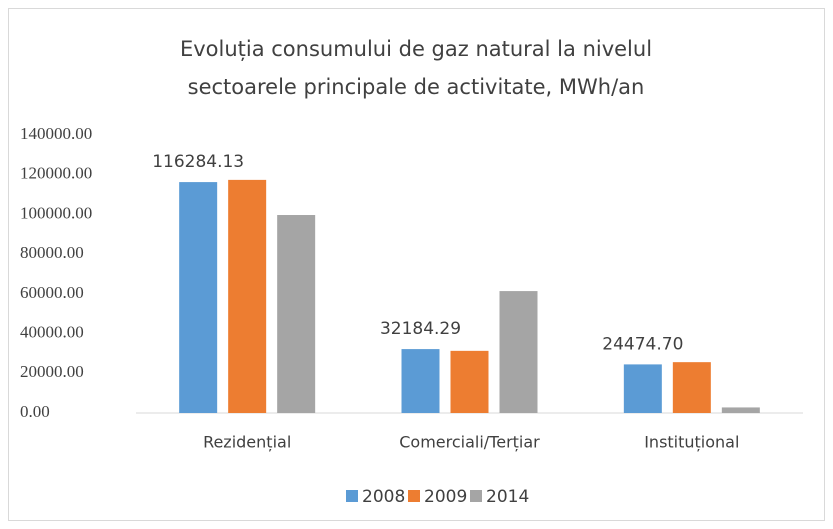  Describe the element at coordinates (642, 344) in the screenshot. I see `data-label: 24474.70` at that location.